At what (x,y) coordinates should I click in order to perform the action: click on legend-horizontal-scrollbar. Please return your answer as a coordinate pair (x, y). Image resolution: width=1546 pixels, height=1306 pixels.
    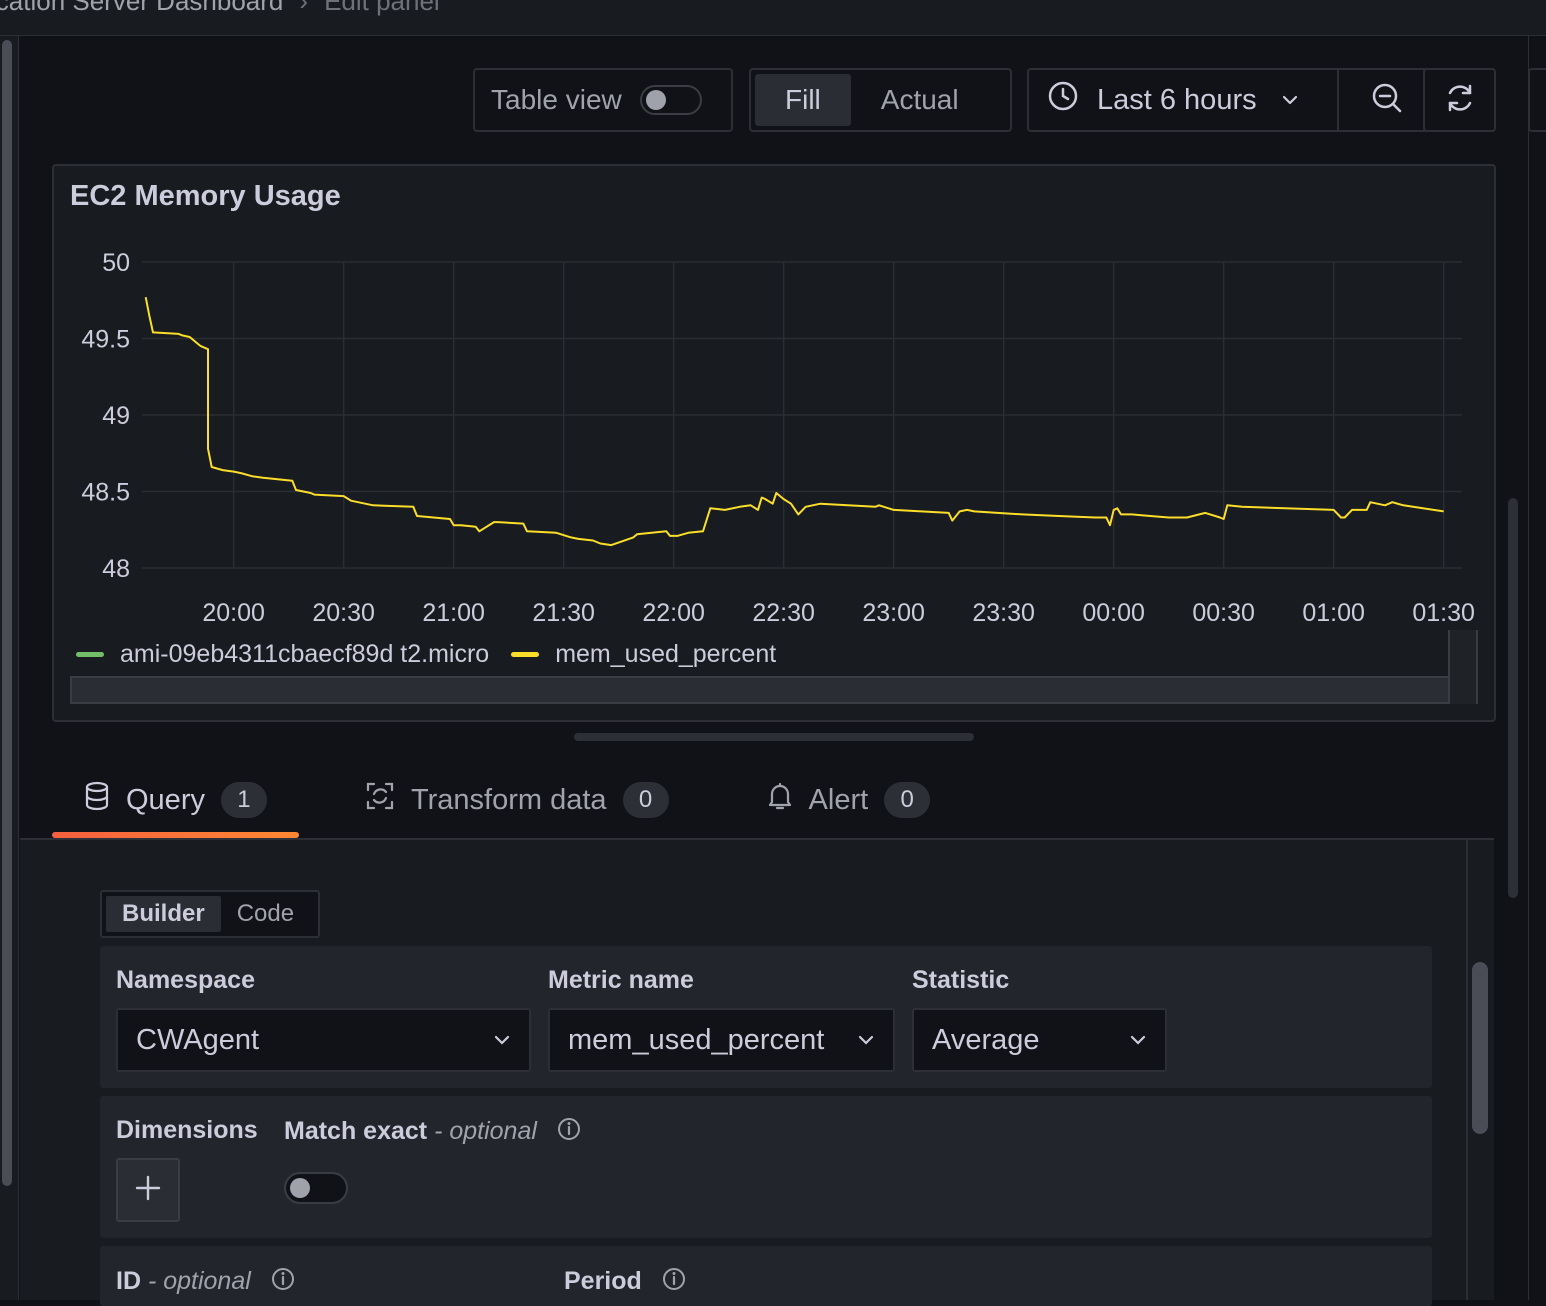
    Looking at the image, I should click on (774, 690).